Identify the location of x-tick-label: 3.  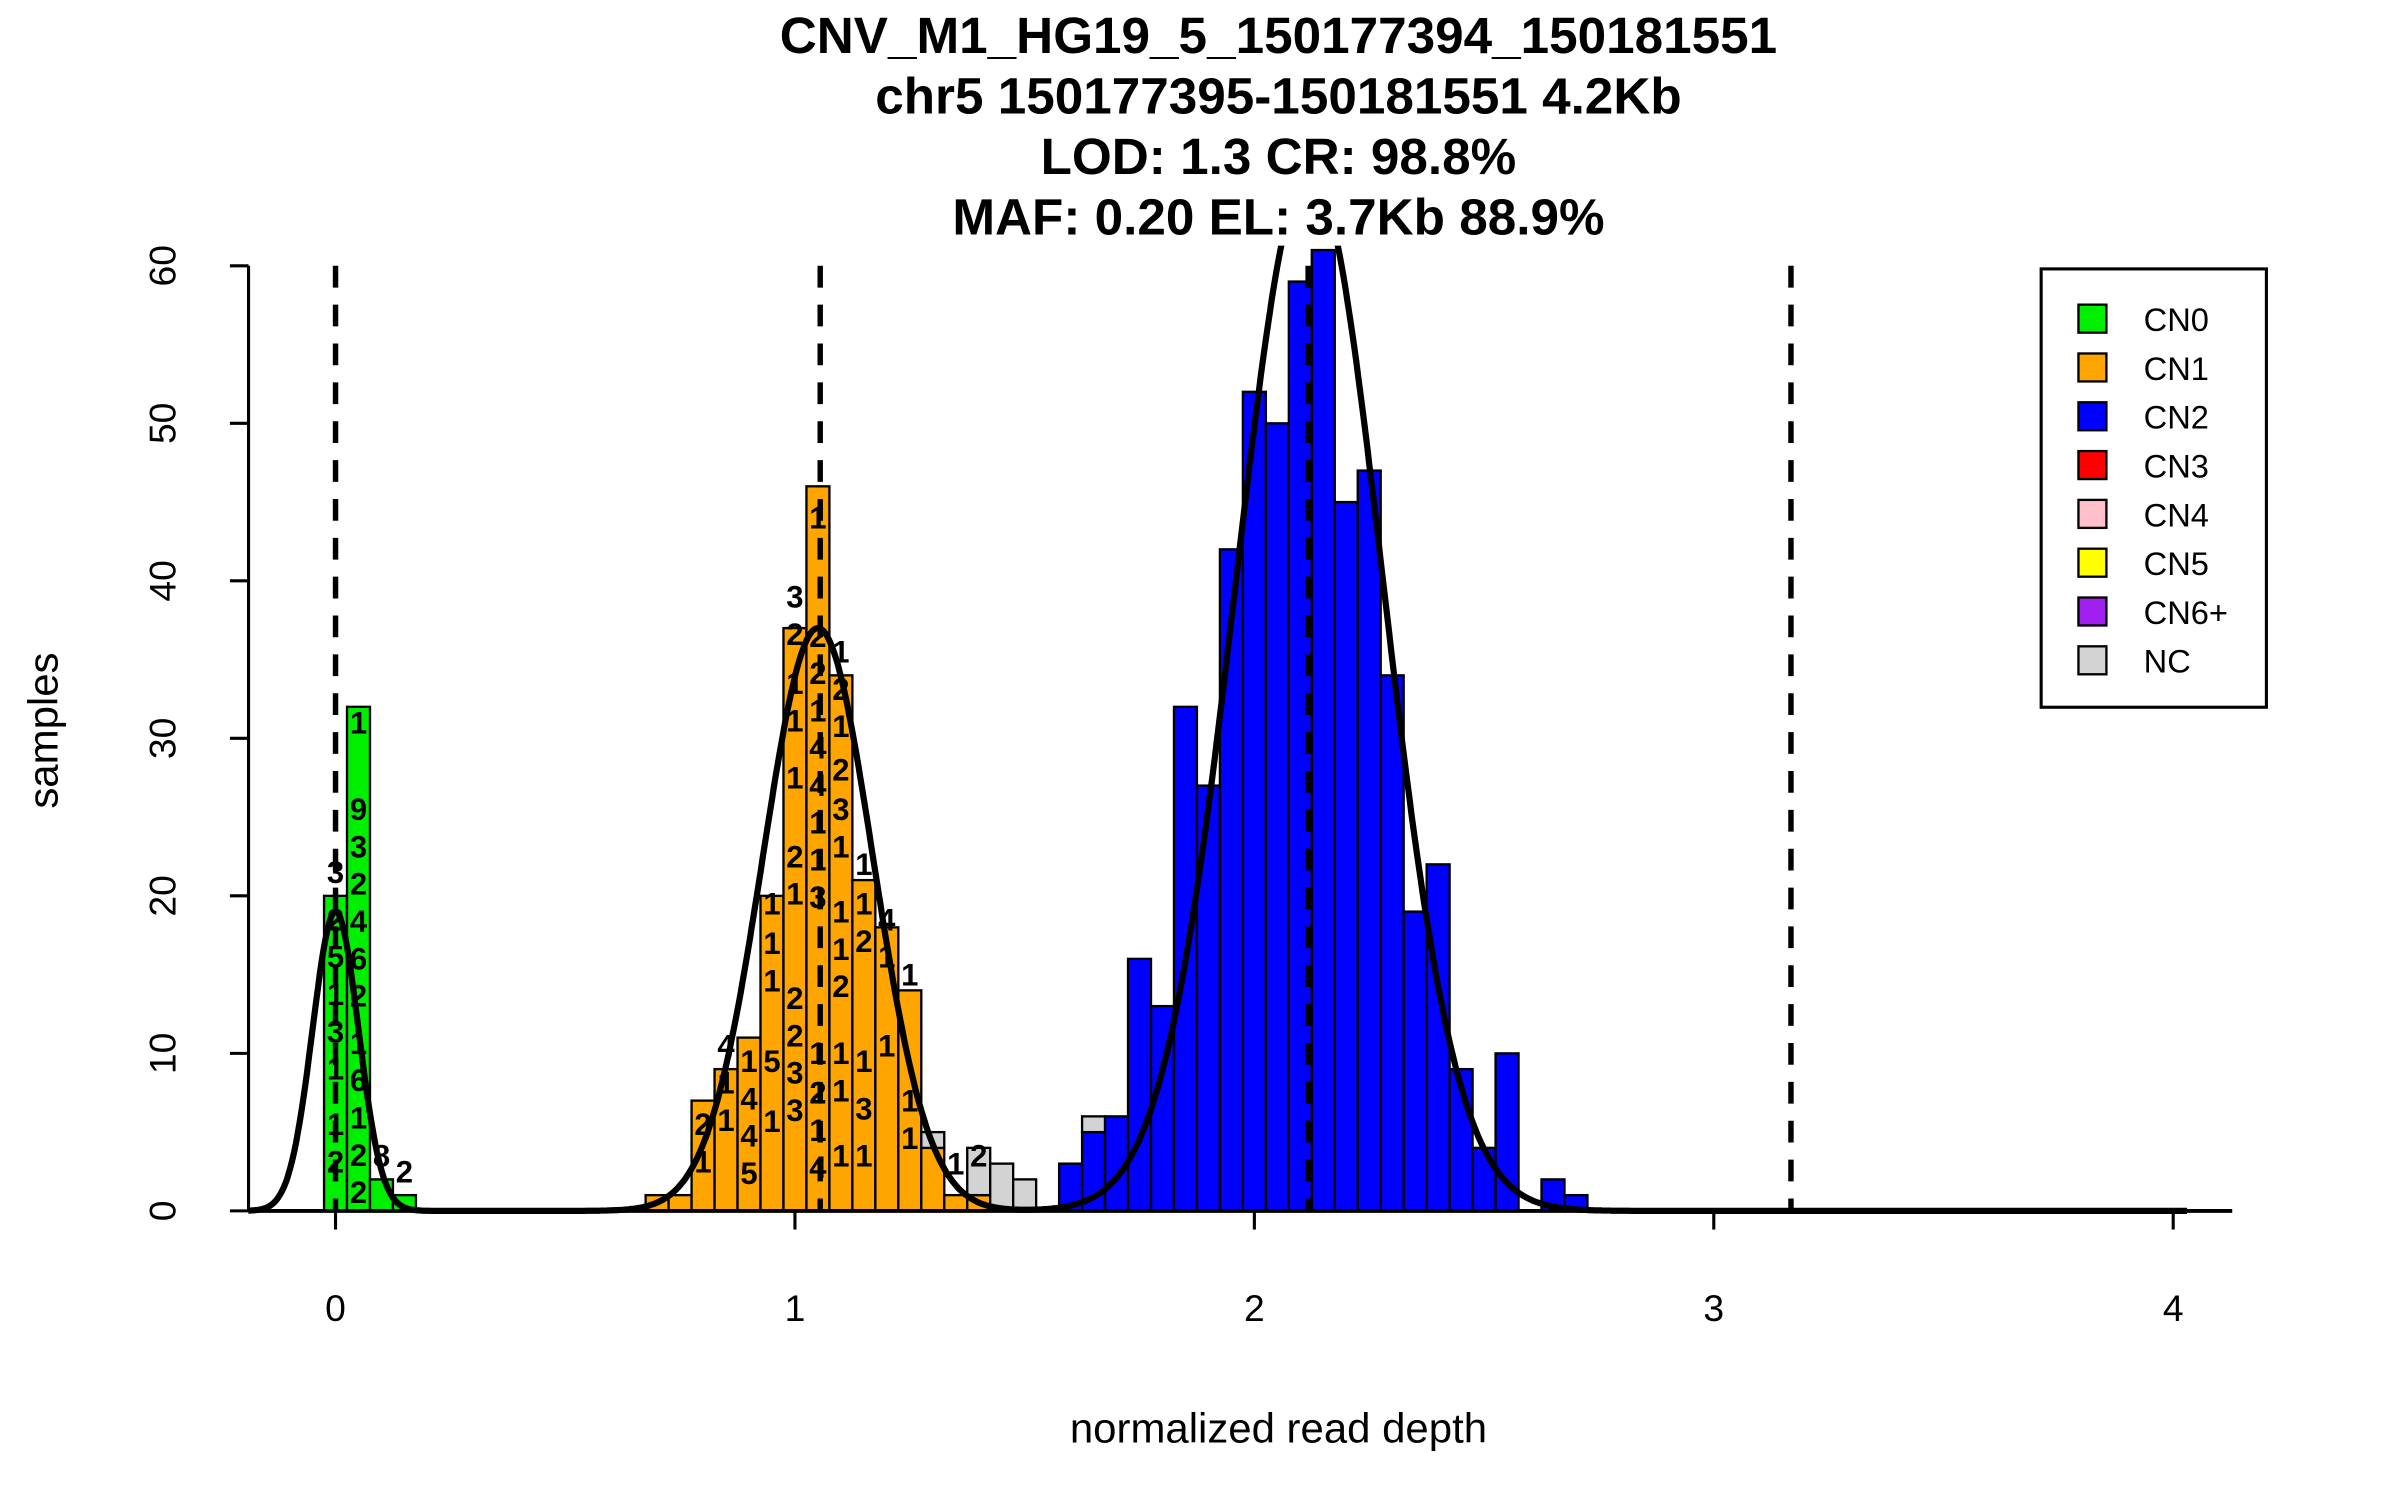
(1713, 1308).